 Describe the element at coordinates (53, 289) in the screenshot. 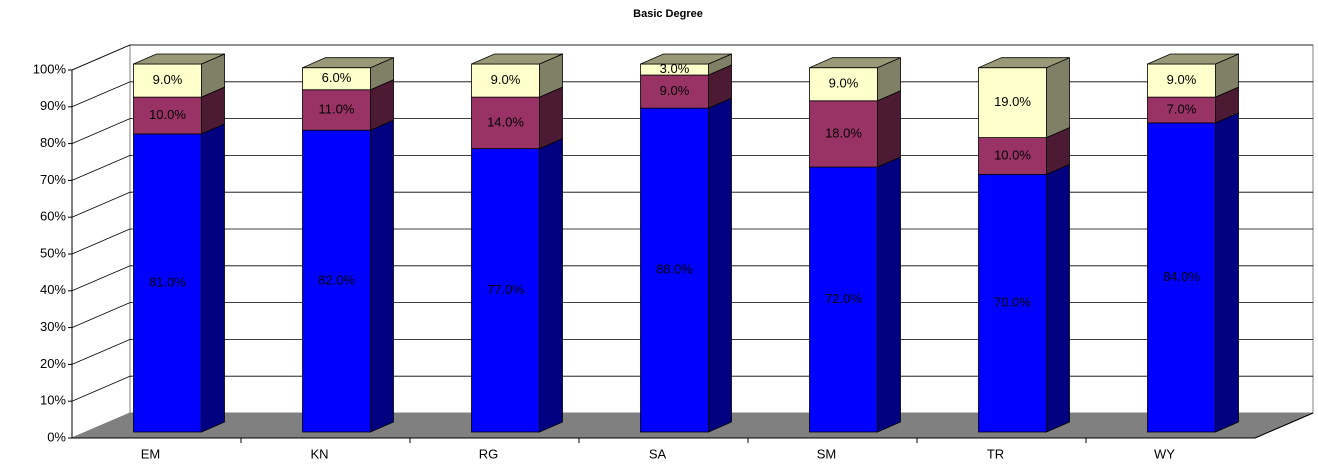

I see `y-tick-label: 40%` at that location.